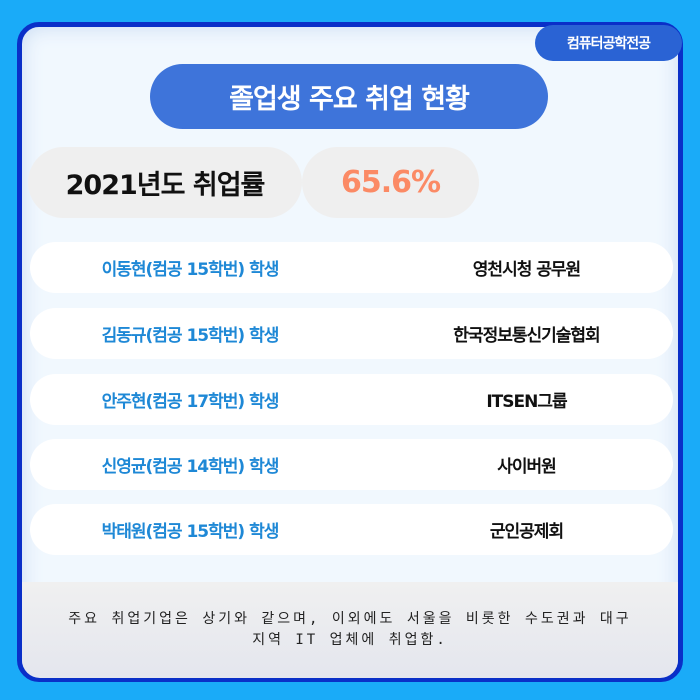 The image size is (700, 700). What do you see at coordinates (190, 336) in the screenshot?
I see `student-name: 김동규(컴공 15학번) 학생` at bounding box center [190, 336].